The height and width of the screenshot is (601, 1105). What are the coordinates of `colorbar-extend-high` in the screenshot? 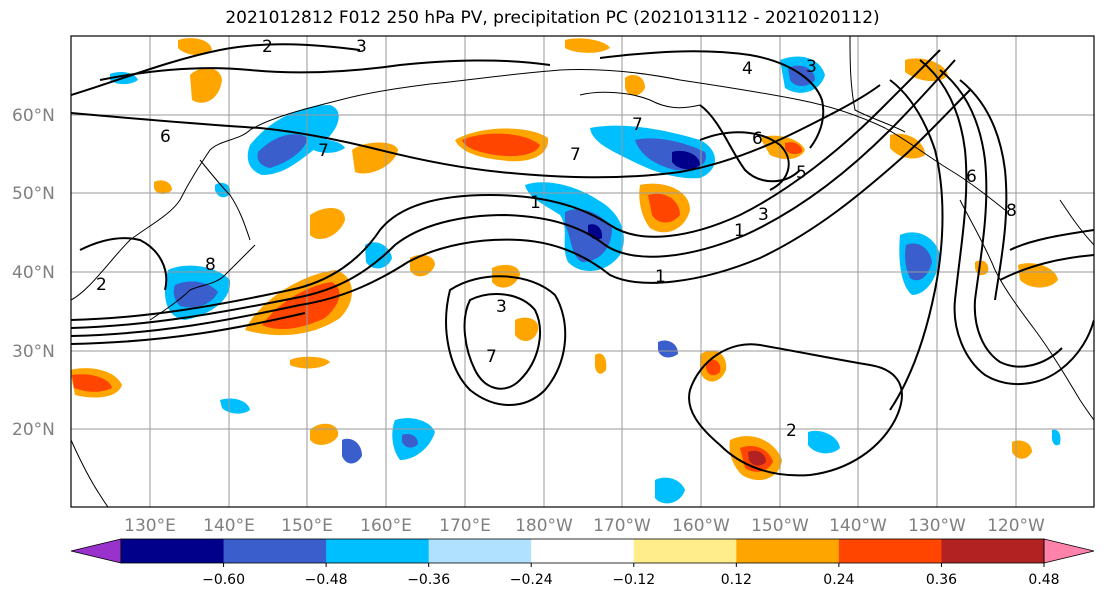 It's located at (1069, 551).